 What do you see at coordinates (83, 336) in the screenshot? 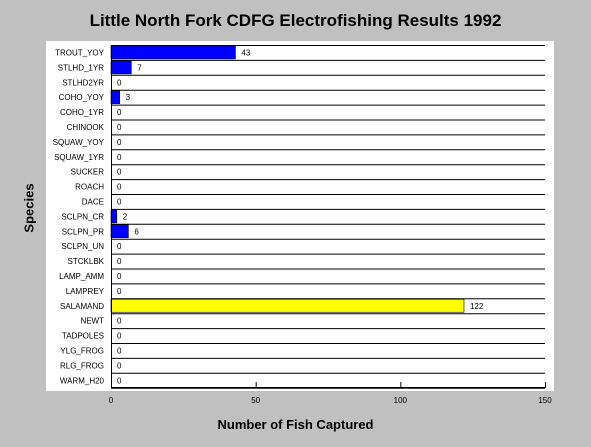
I see `category-label: TADPOLES` at bounding box center [83, 336].